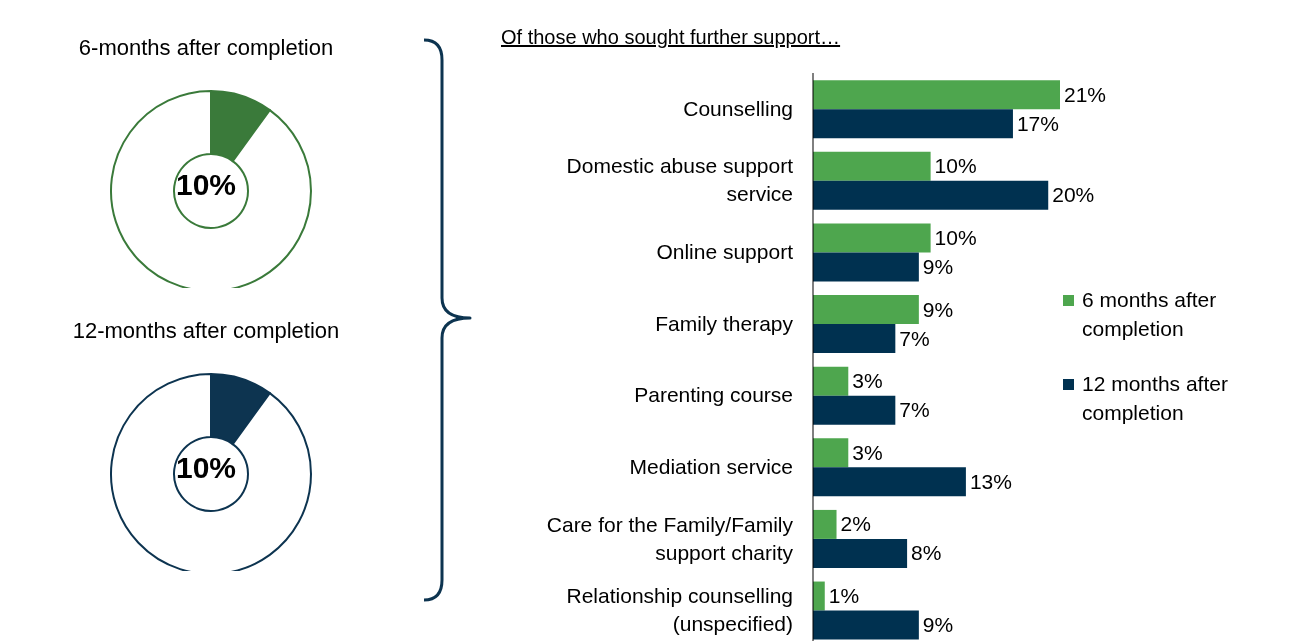  What do you see at coordinates (926, 553) in the screenshot?
I see `data-label: 8%` at bounding box center [926, 553].